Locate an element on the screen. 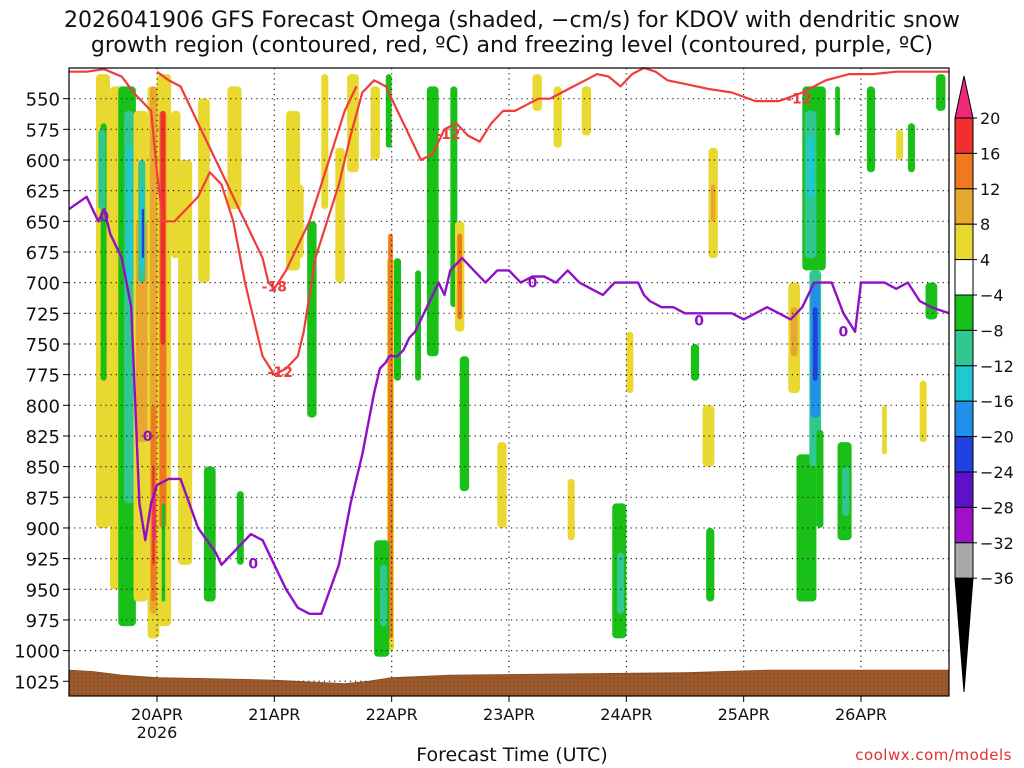  y-tick-label: 900 is located at coordinates (43, 529).